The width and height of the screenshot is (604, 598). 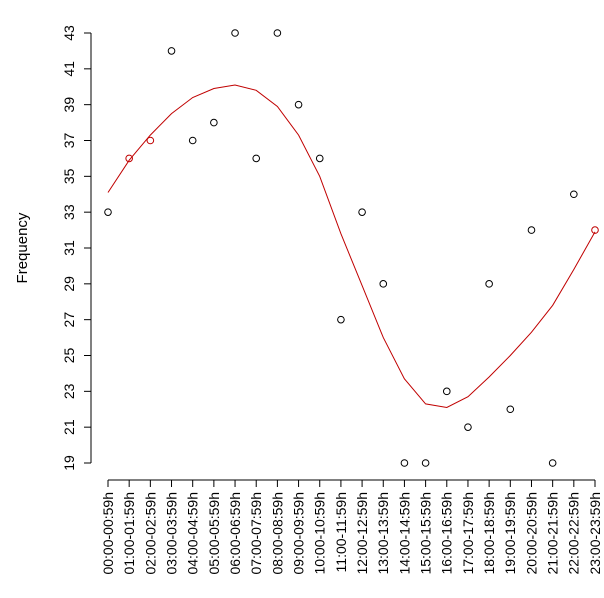 I want to click on x-tick-label: 22:00-22:59h, so click(x=574, y=533).